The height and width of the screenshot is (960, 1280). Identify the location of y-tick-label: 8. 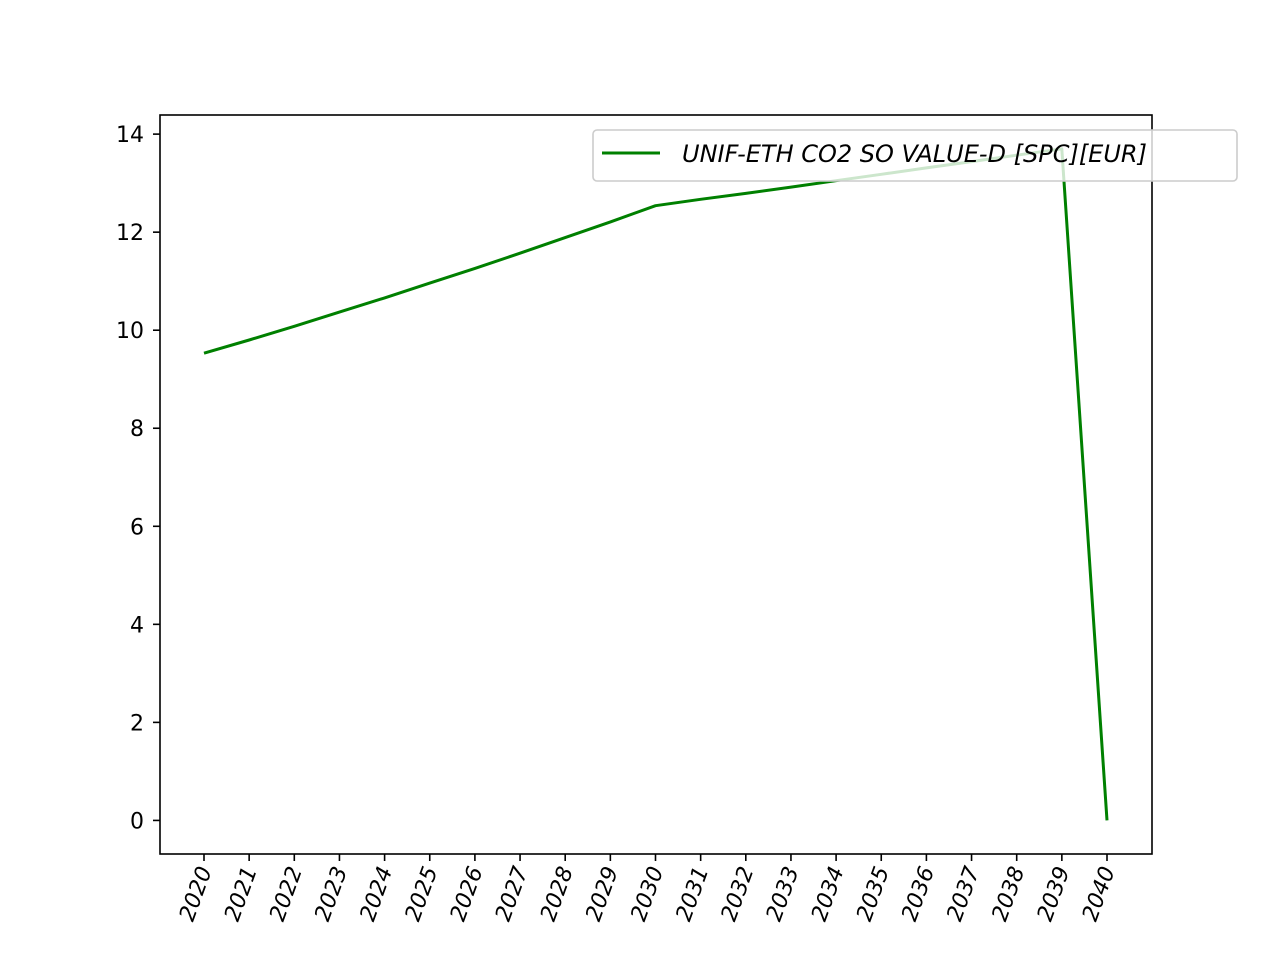
(137, 429).